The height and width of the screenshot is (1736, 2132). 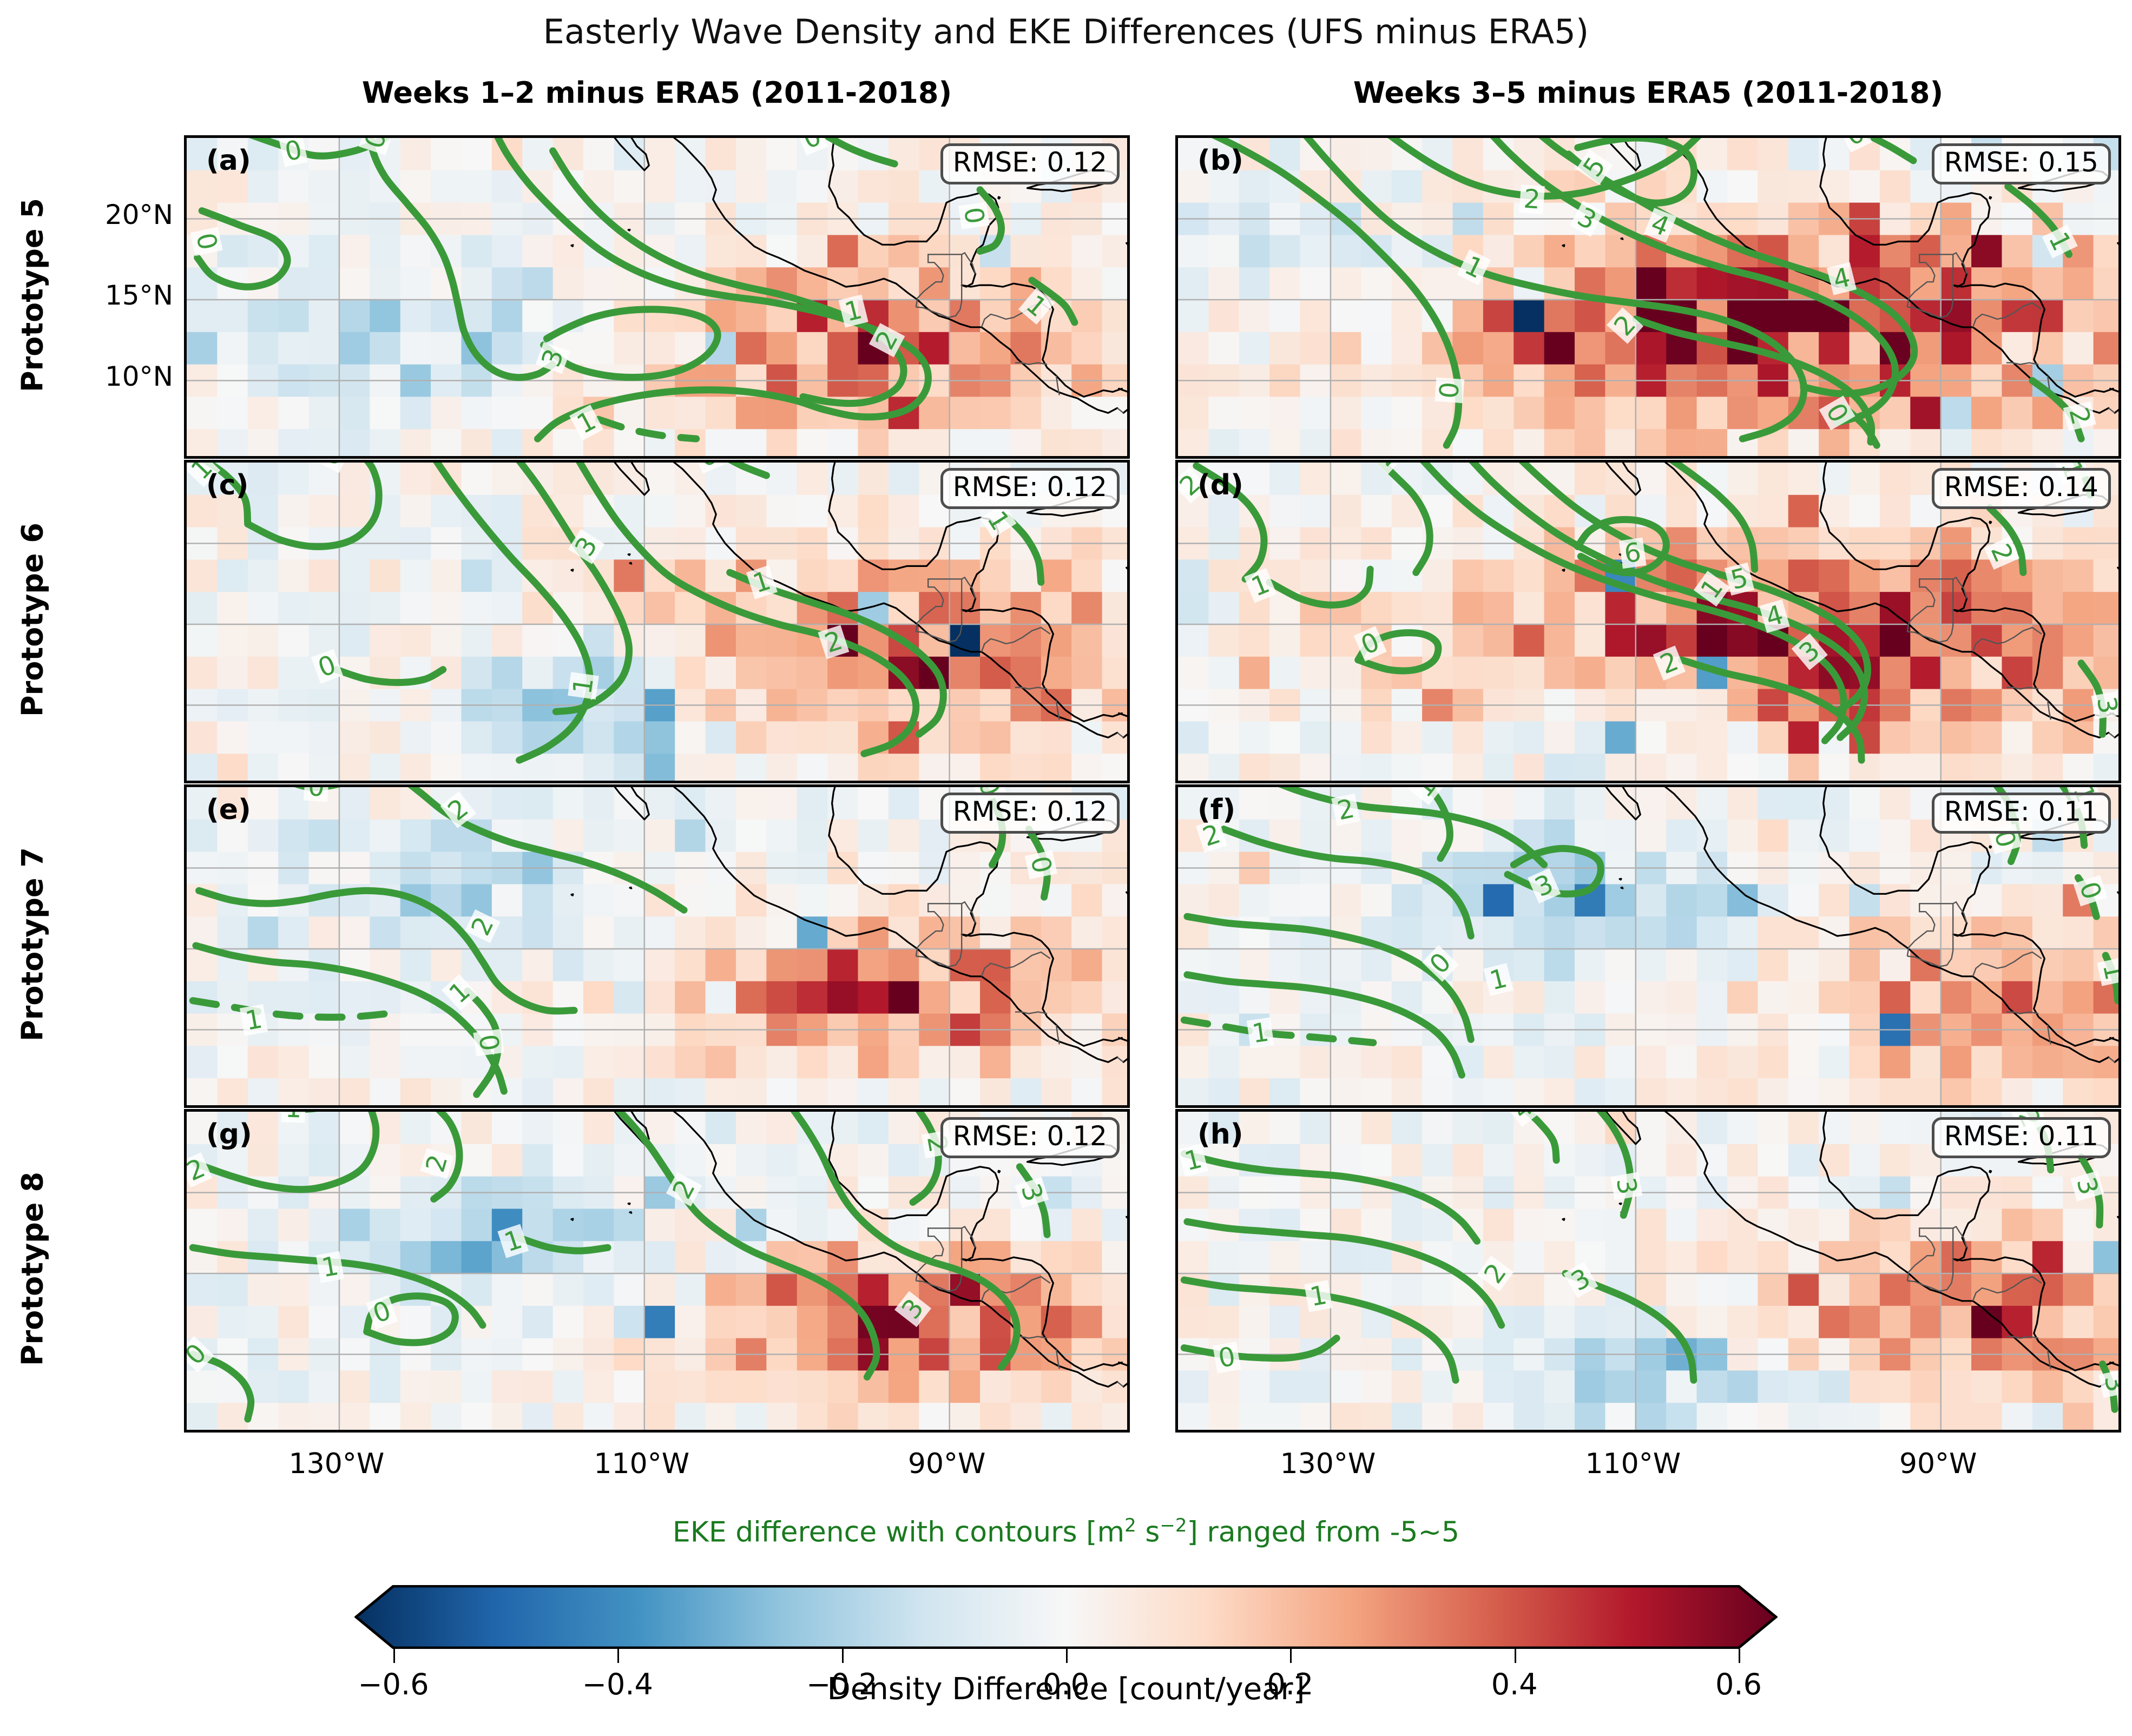 What do you see at coordinates (1840, 925) in the screenshot?
I see `coastlines` at bounding box center [1840, 925].